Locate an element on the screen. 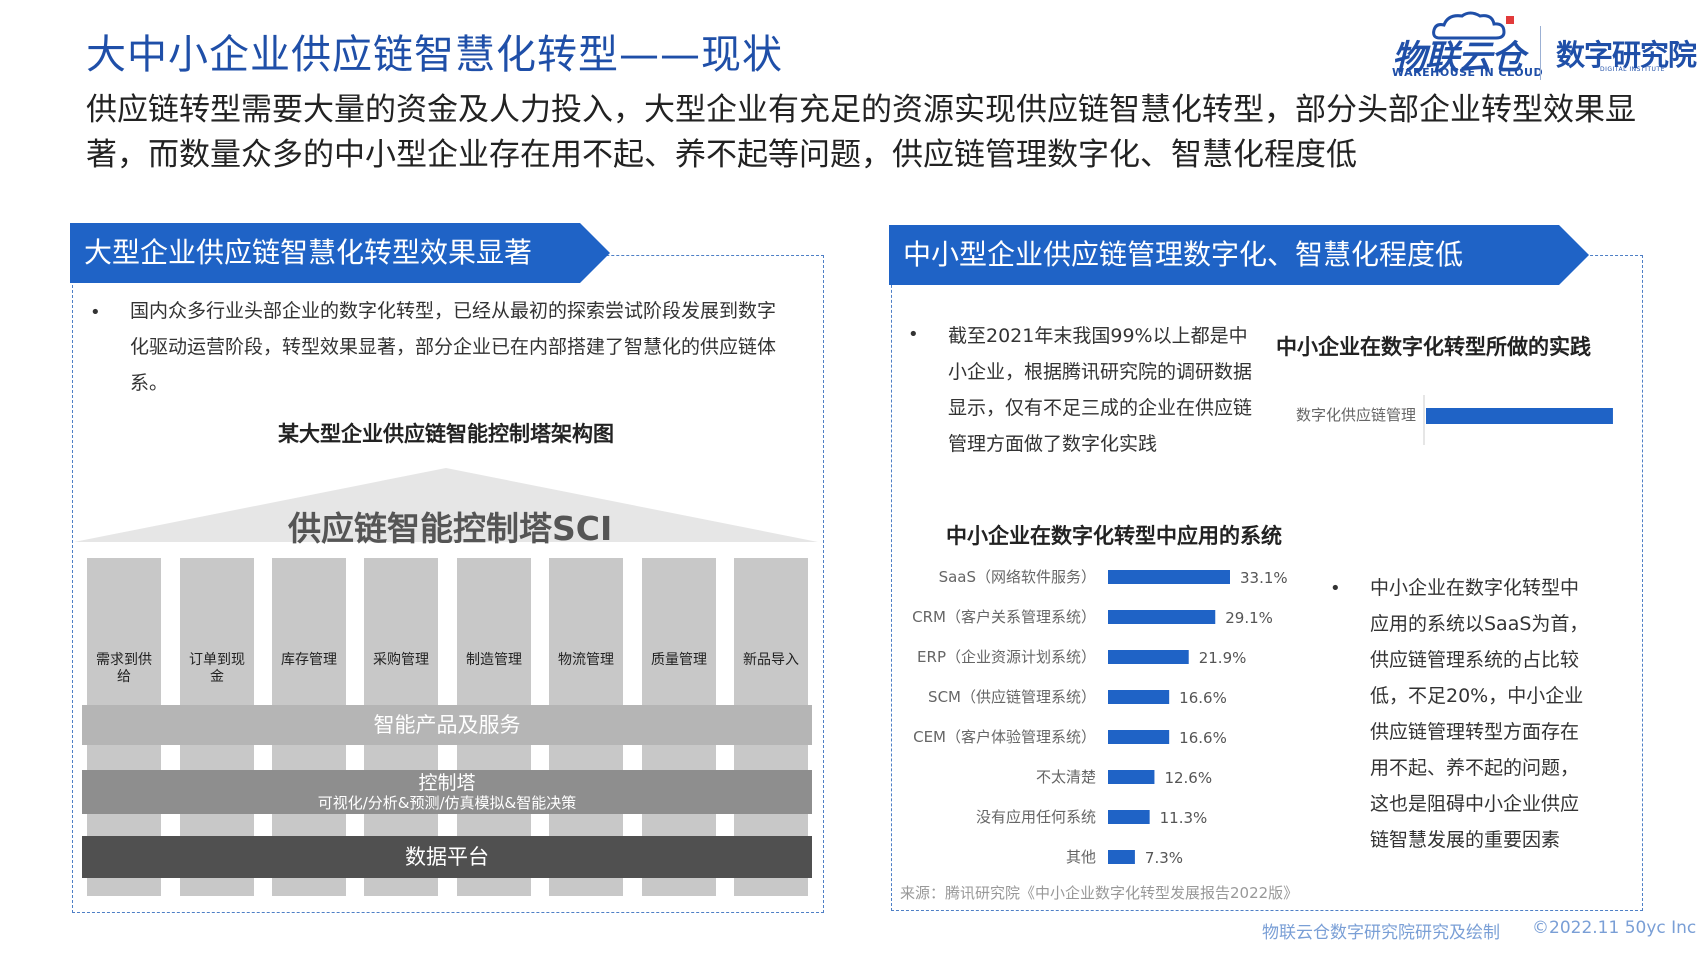 Image resolution: width=1706 pixels, height=960 pixels. left-banner-title: 大型企业供应链智慧化转型效果显著 is located at coordinates (308, 252).